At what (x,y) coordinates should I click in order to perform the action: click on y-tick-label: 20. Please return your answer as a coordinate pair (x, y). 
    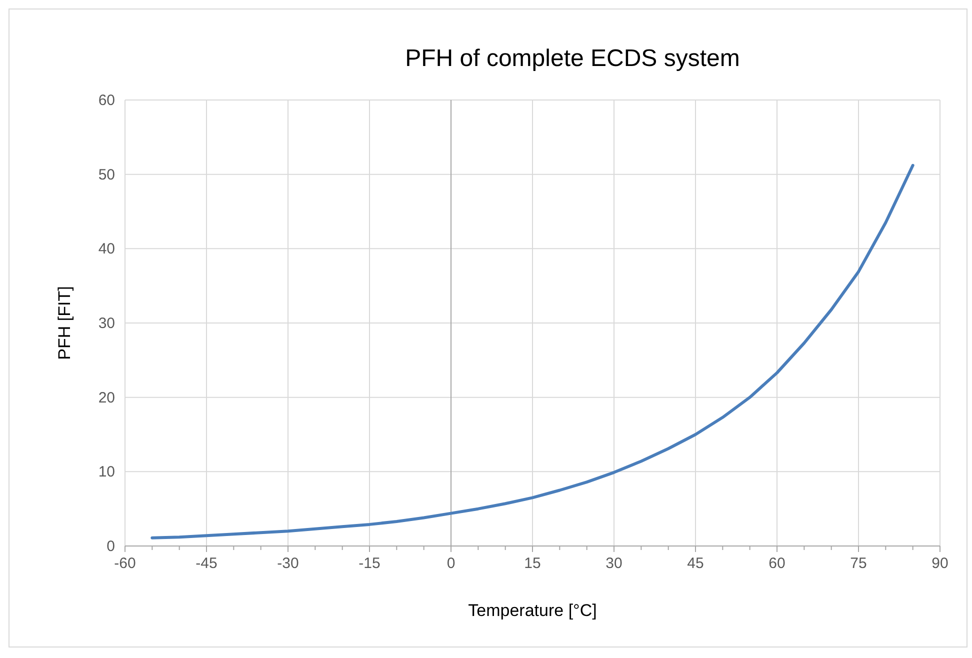
    Looking at the image, I should click on (106, 397).